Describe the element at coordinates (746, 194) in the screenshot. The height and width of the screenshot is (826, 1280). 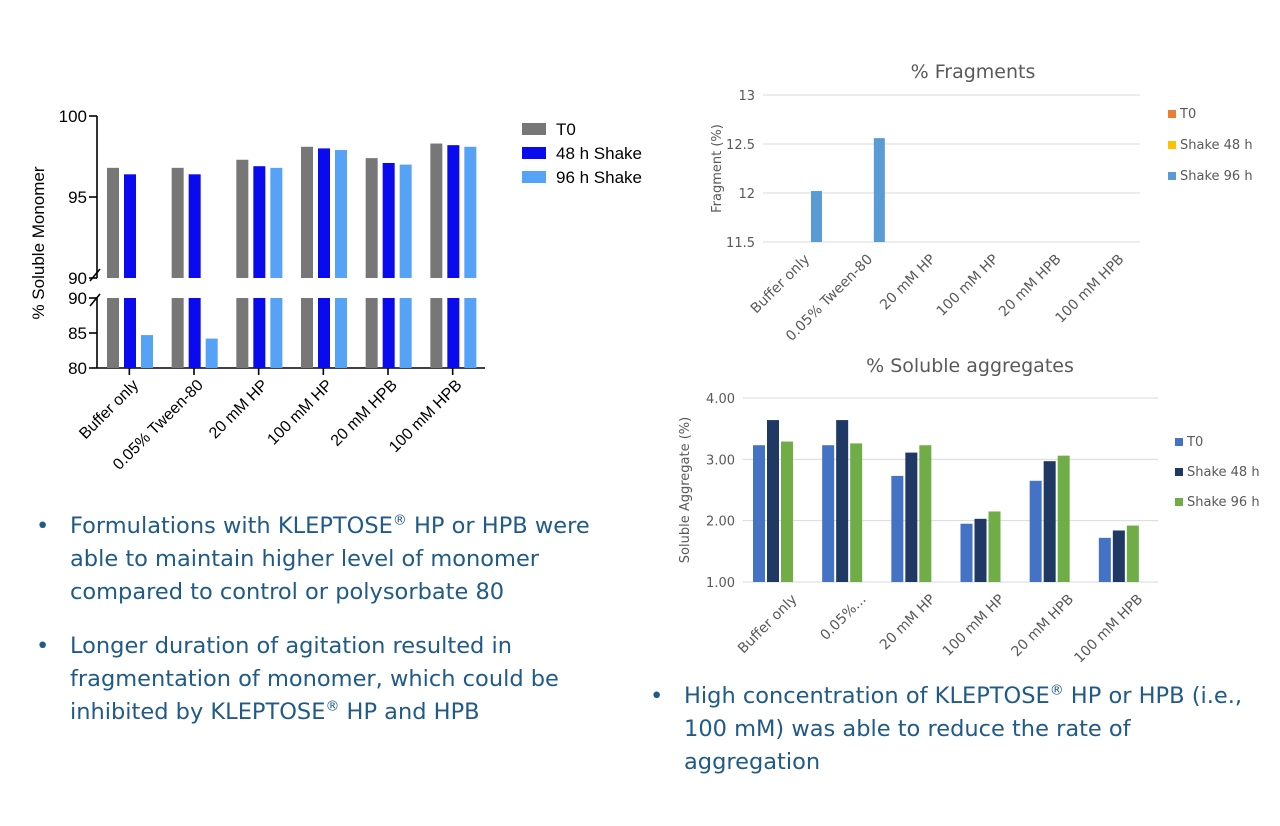
I see `y-tick-label: 12` at that location.